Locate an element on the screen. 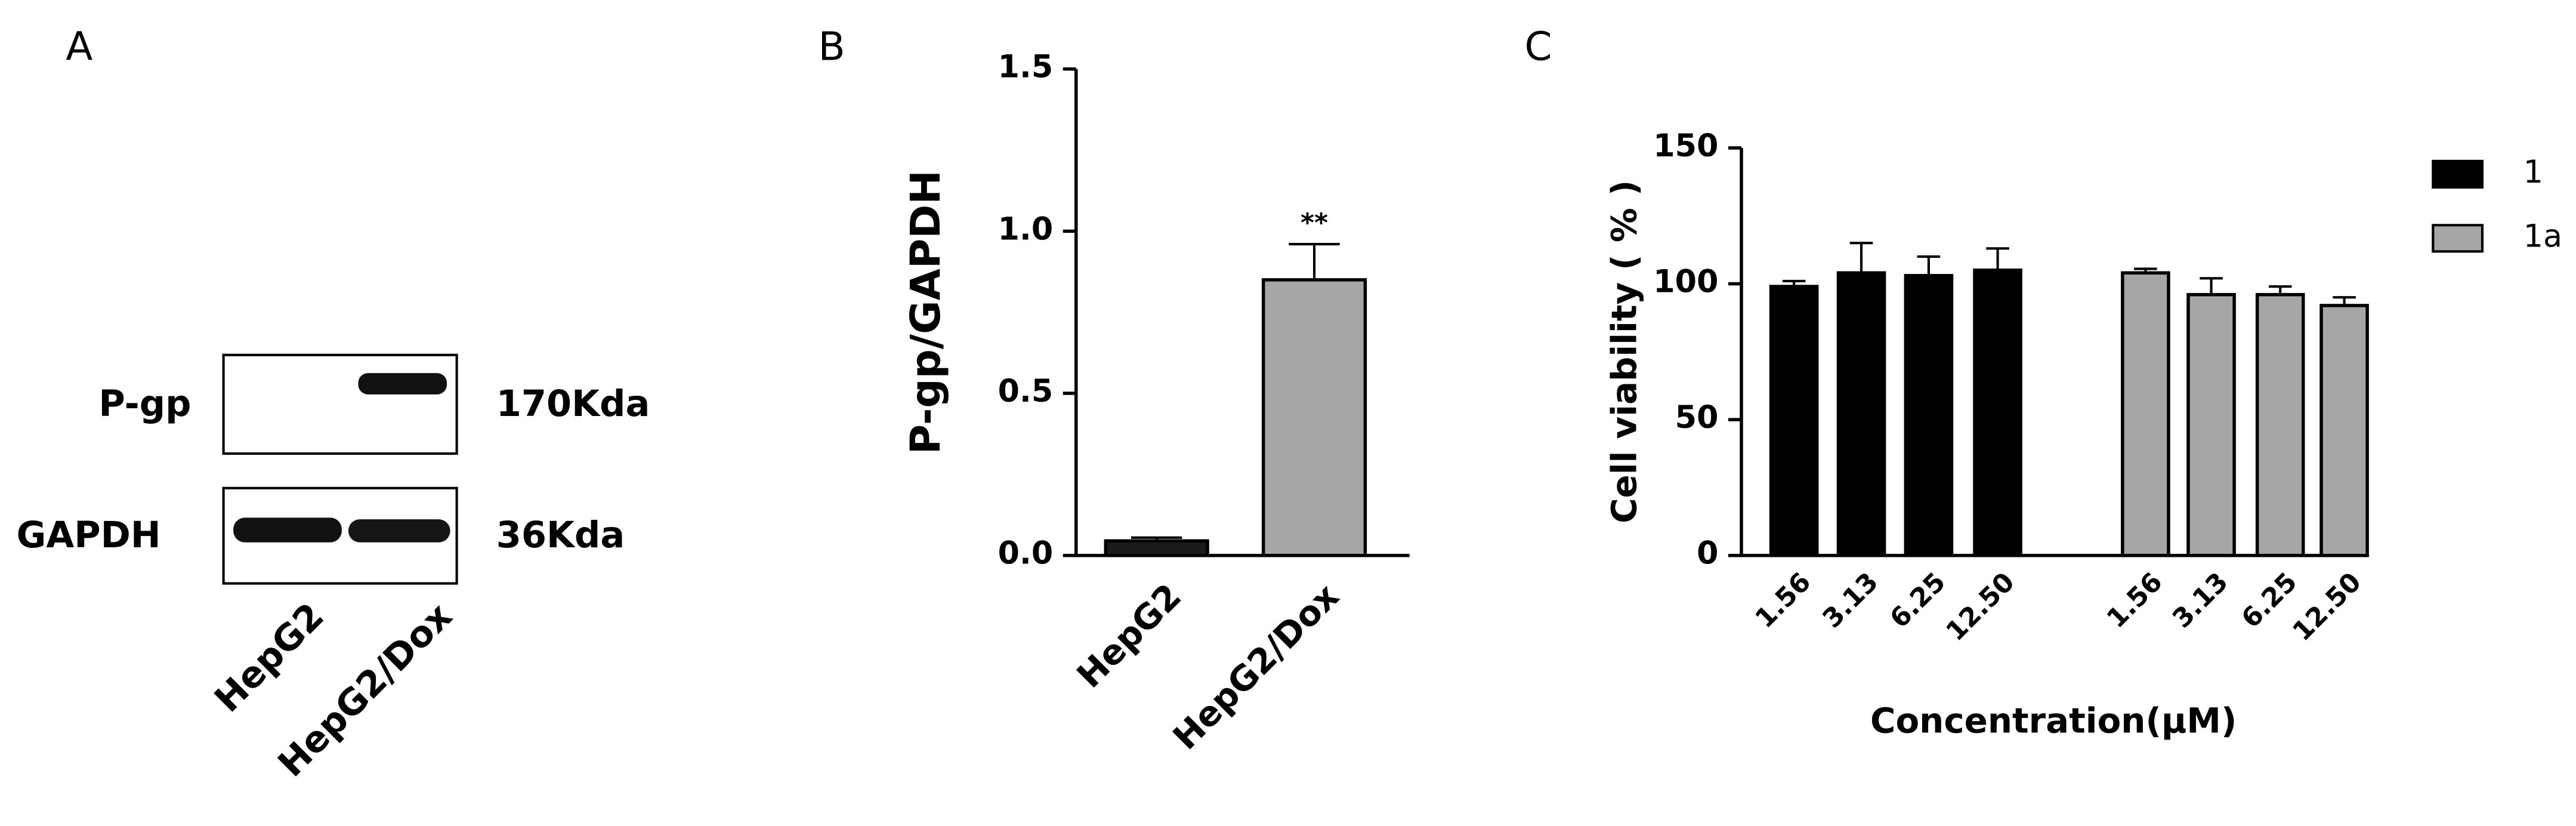 The width and height of the screenshot is (2576, 826). size-label: 170Kda is located at coordinates (573, 404).